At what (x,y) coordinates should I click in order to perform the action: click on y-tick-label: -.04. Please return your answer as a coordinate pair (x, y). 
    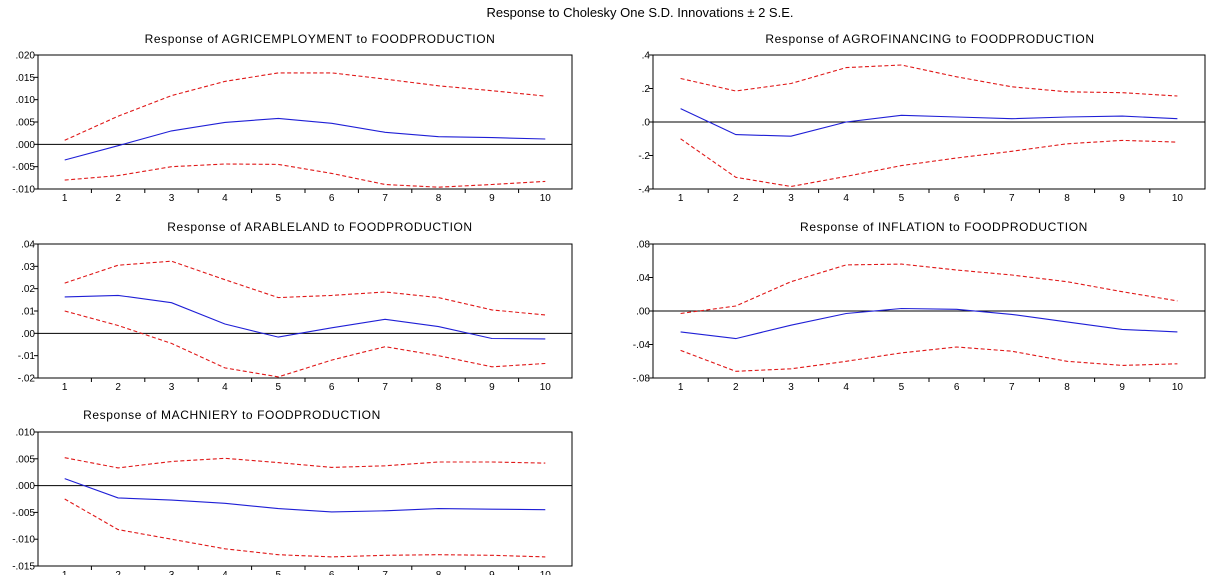
    Looking at the image, I should click on (642, 345).